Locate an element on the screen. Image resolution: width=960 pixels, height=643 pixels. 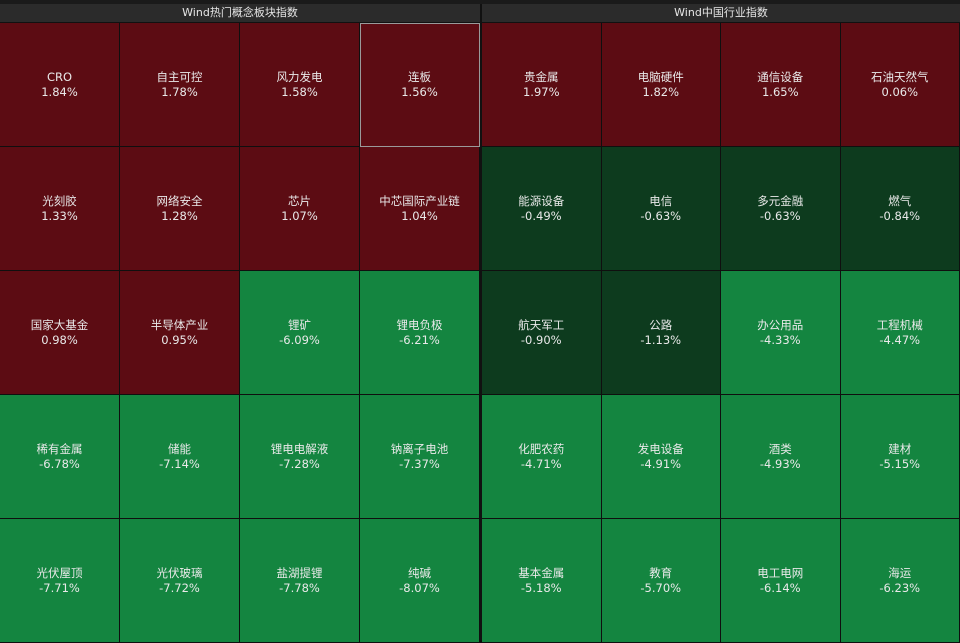
heatmap-tile: 纯碱-8.07% is located at coordinates (420, 581).